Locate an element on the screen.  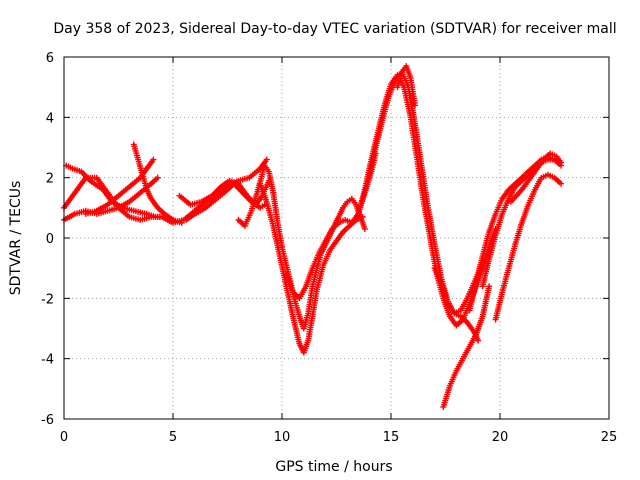
x-tick-label: 20 is located at coordinates (500, 437).